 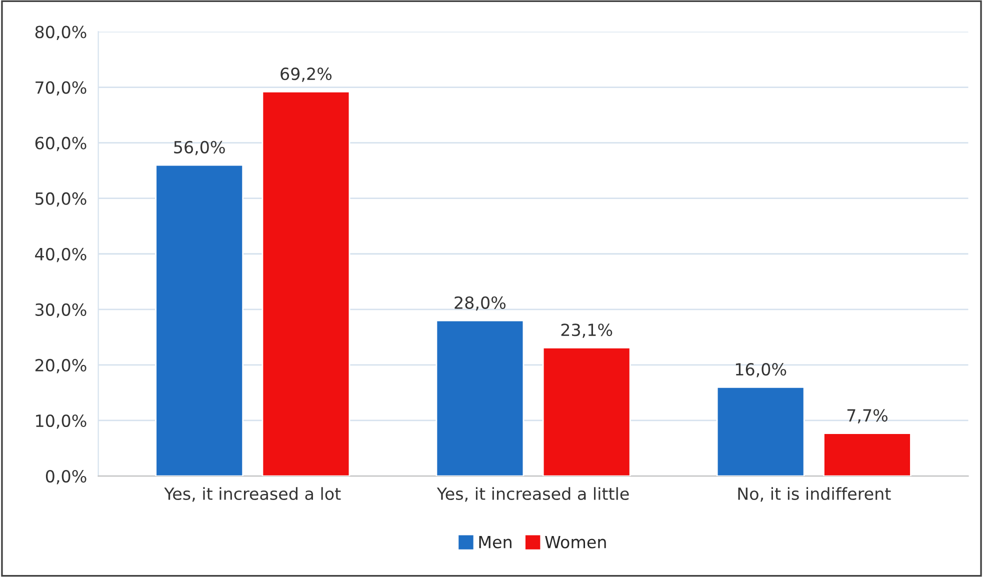 I want to click on data-label: 16,0%, so click(x=761, y=370).